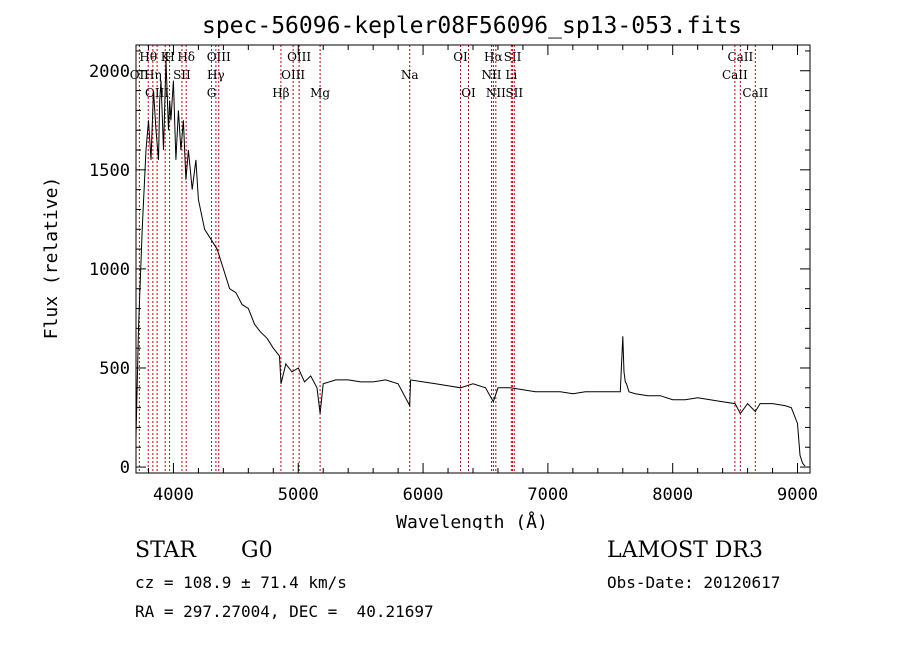 This screenshot has height=649, width=900. I want to click on marker-label-15: Na, so click(410, 75).